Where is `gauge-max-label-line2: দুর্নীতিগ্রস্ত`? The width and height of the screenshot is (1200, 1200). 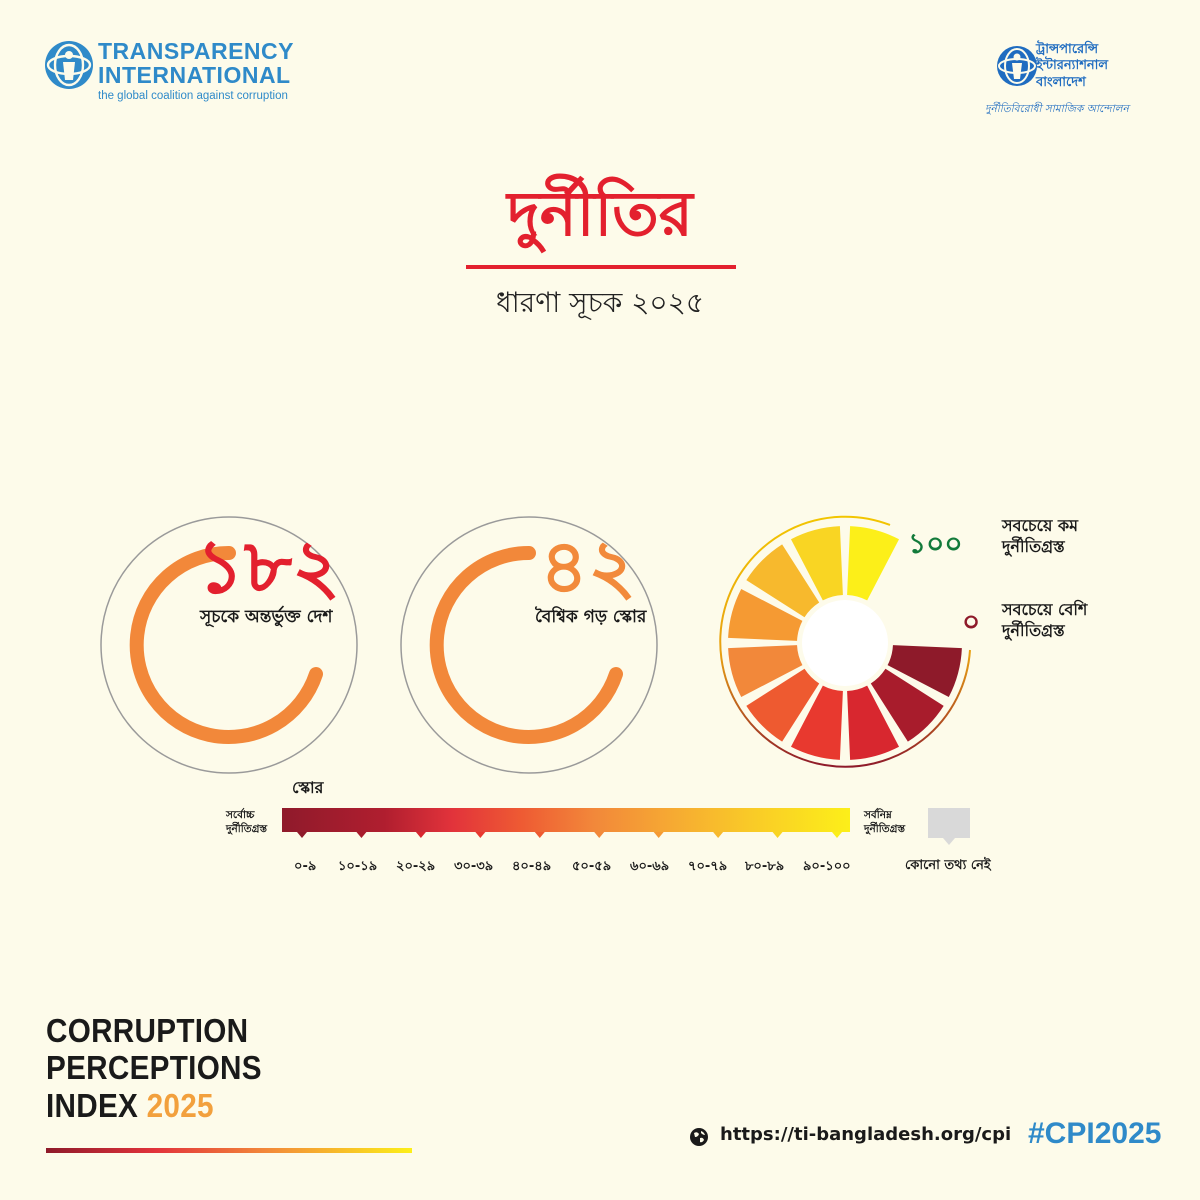 gauge-max-label-line2: দুর্নীতিগ্রস্ত is located at coordinates (1033, 546).